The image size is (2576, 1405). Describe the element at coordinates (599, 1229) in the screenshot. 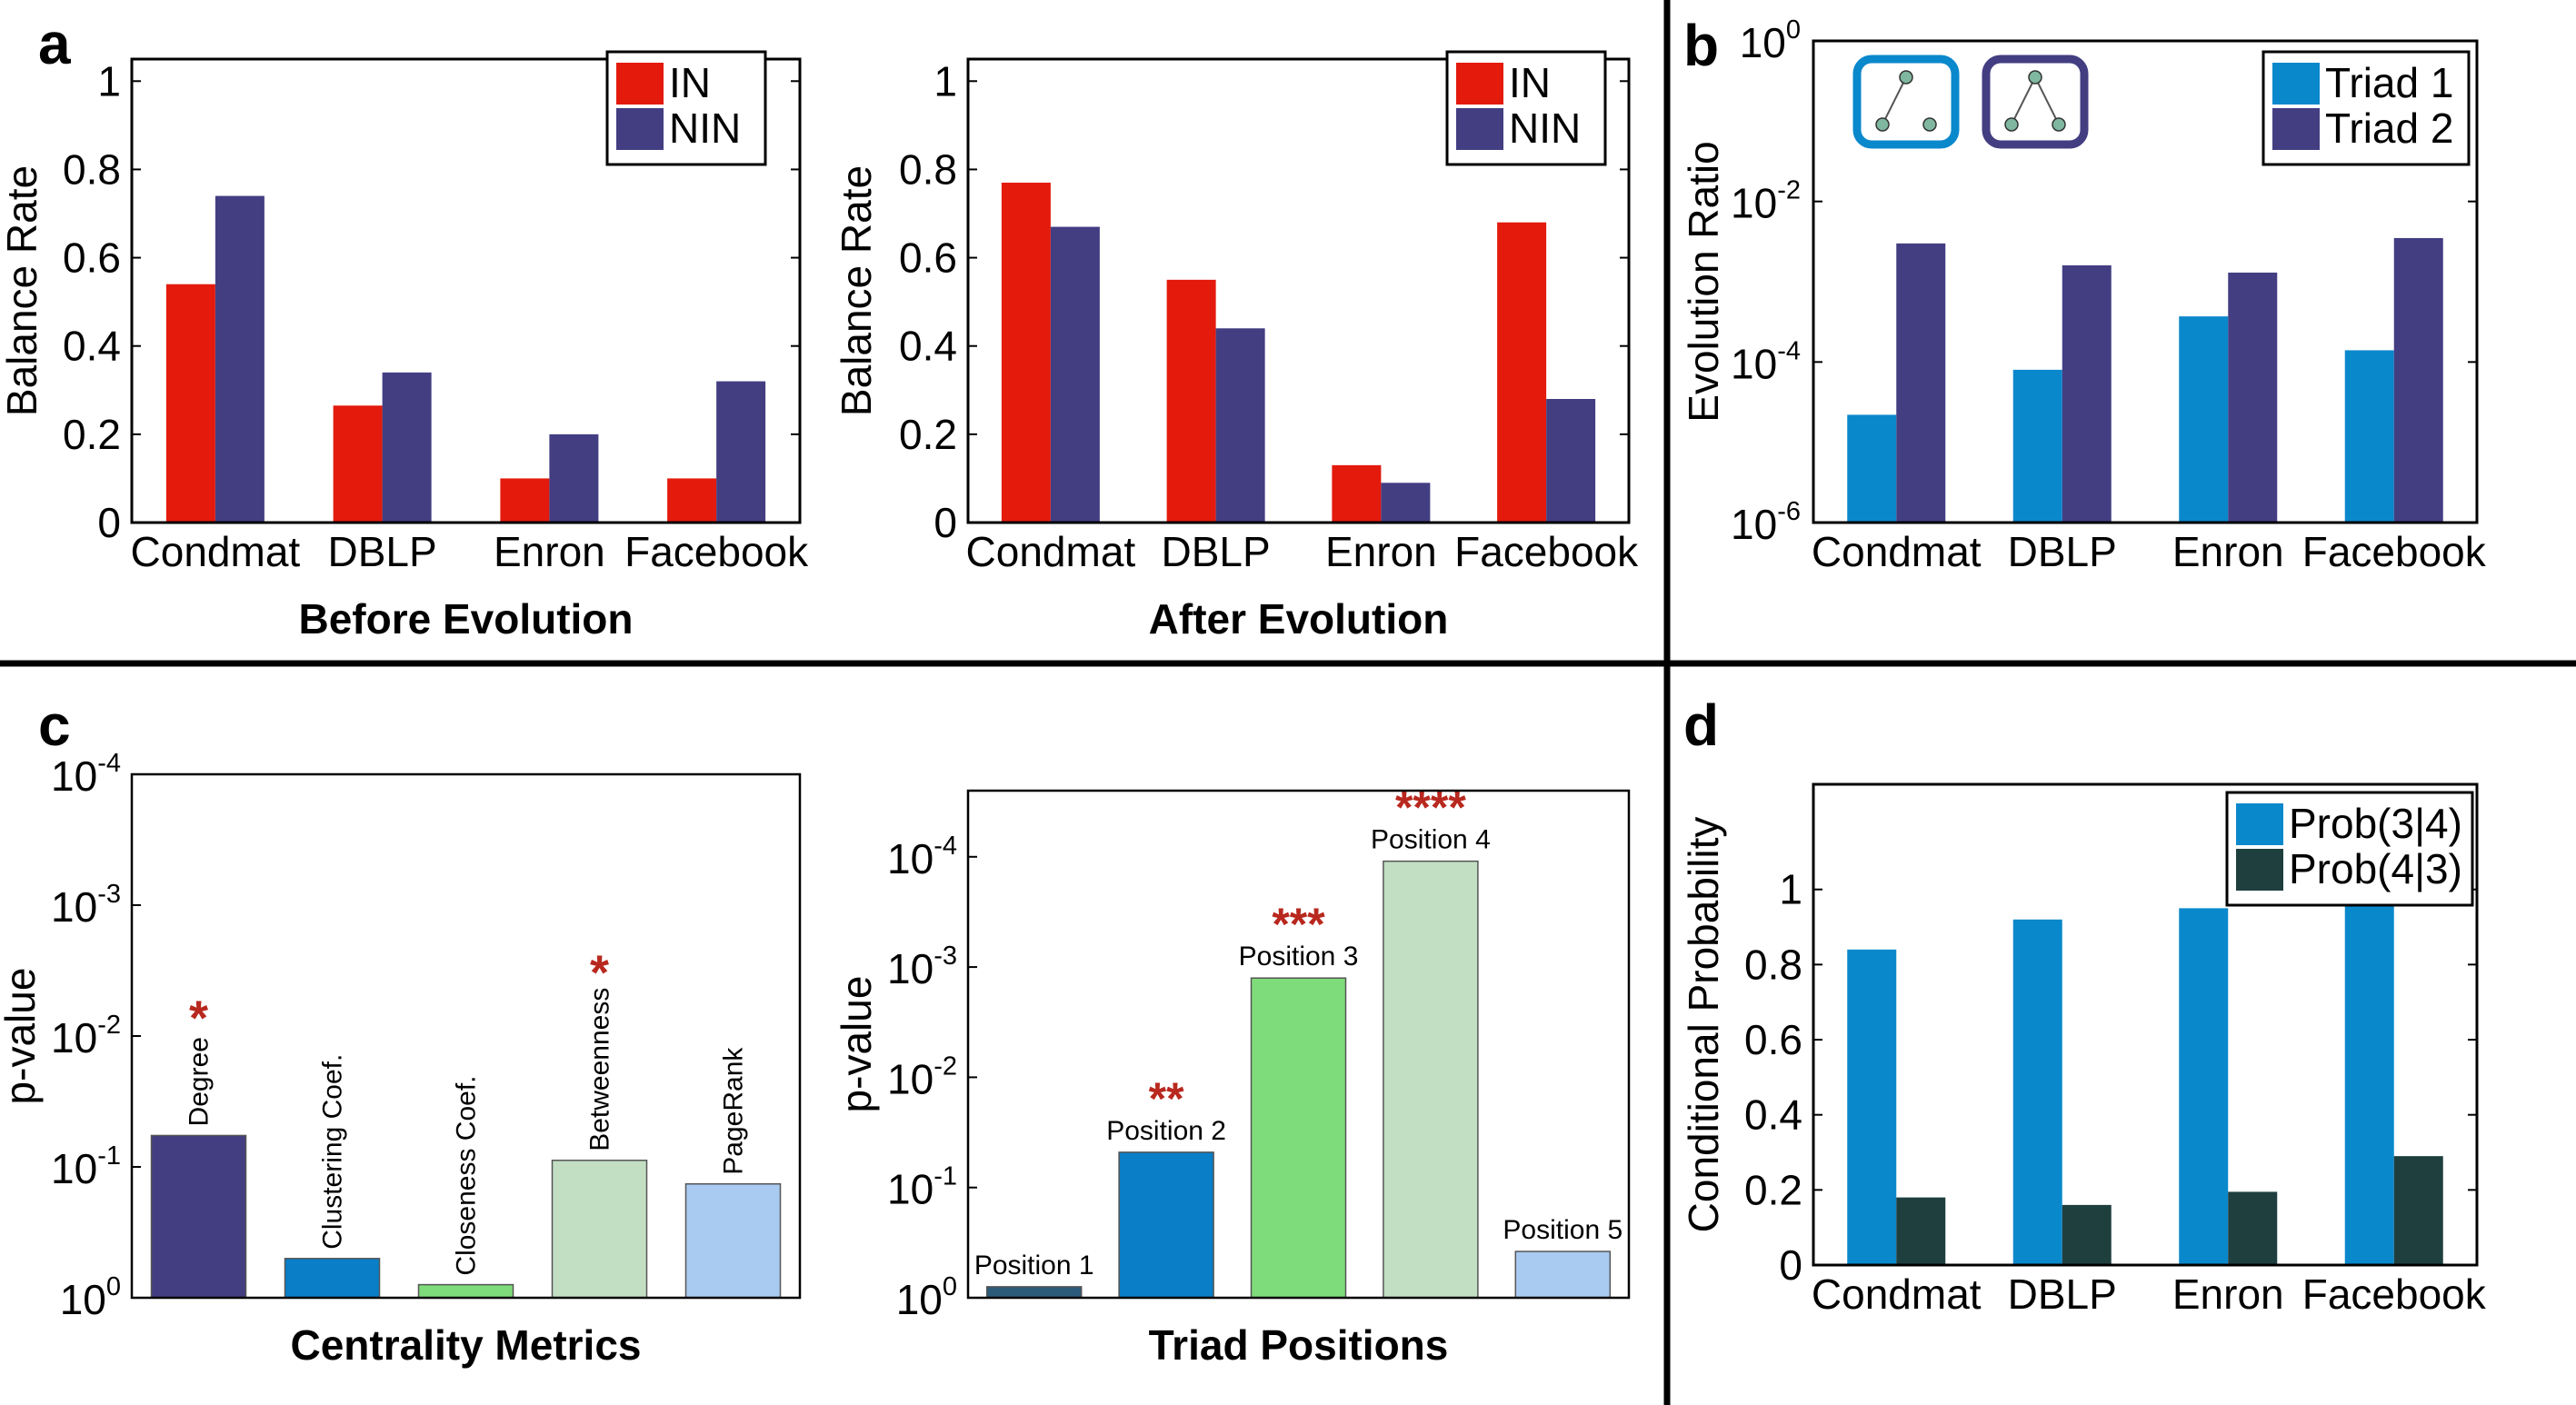

I see `bar-betweenness` at that location.